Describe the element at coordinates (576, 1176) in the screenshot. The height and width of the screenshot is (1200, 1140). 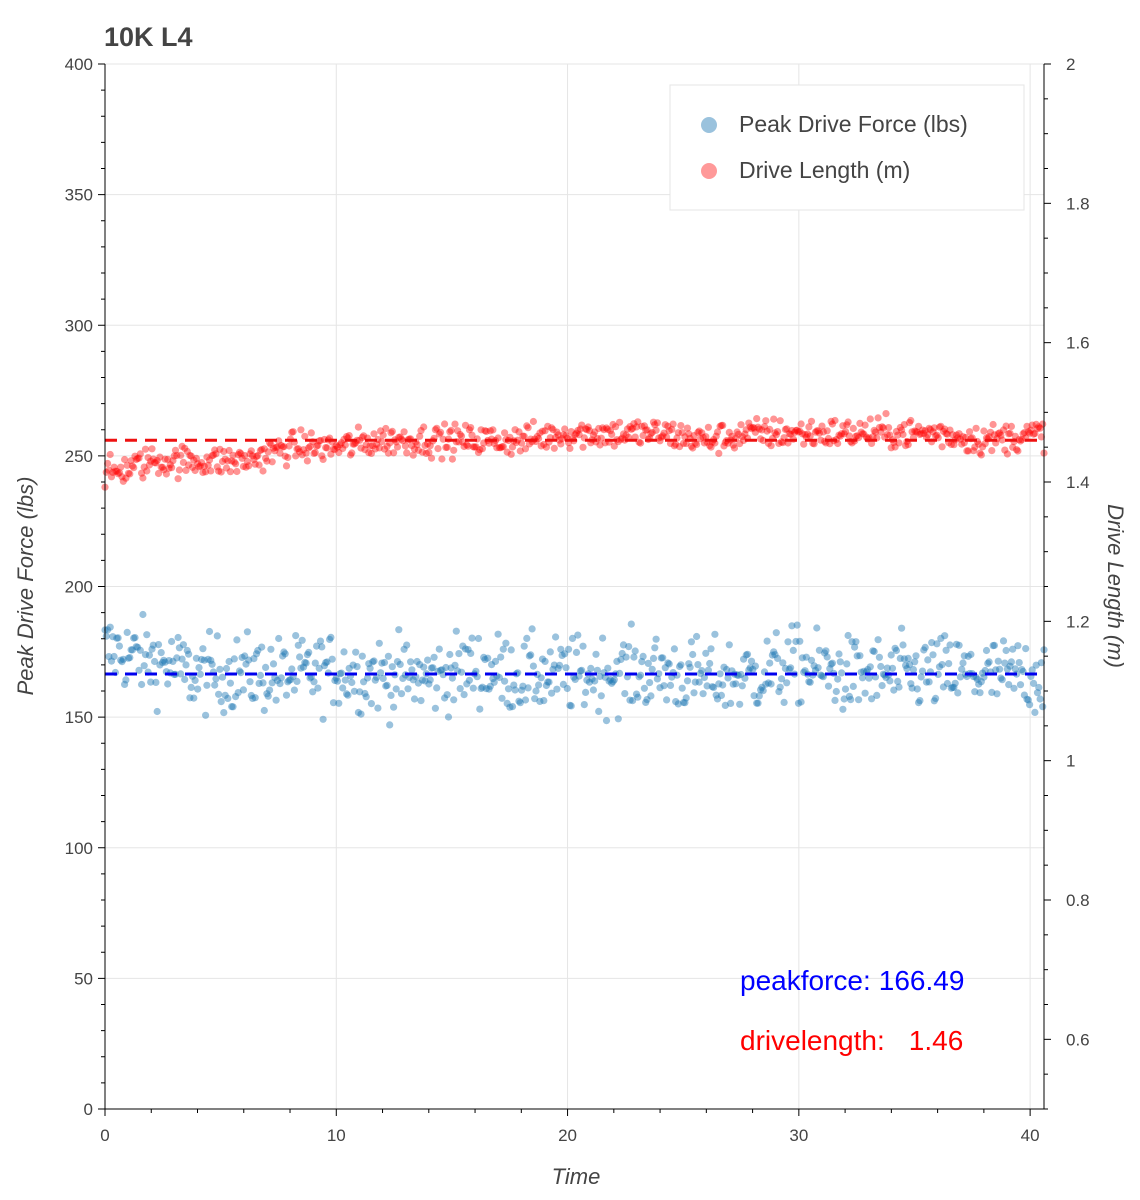
I see `x-axis-label: Time` at that location.